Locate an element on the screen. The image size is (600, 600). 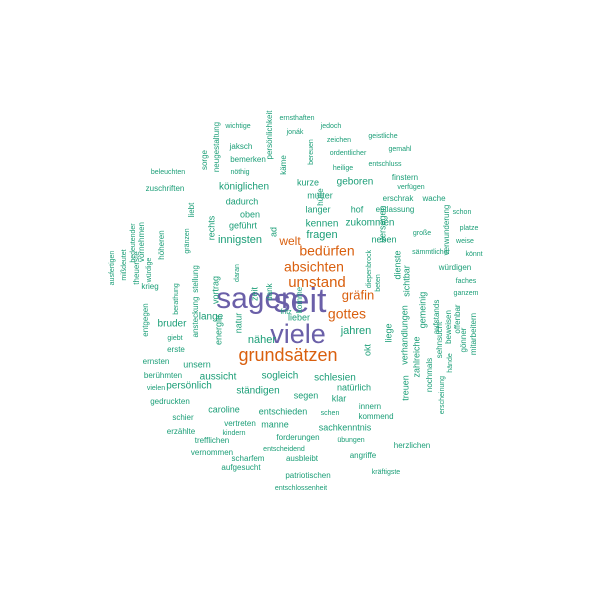
word-small: zukommen is located at coordinates (370, 223).